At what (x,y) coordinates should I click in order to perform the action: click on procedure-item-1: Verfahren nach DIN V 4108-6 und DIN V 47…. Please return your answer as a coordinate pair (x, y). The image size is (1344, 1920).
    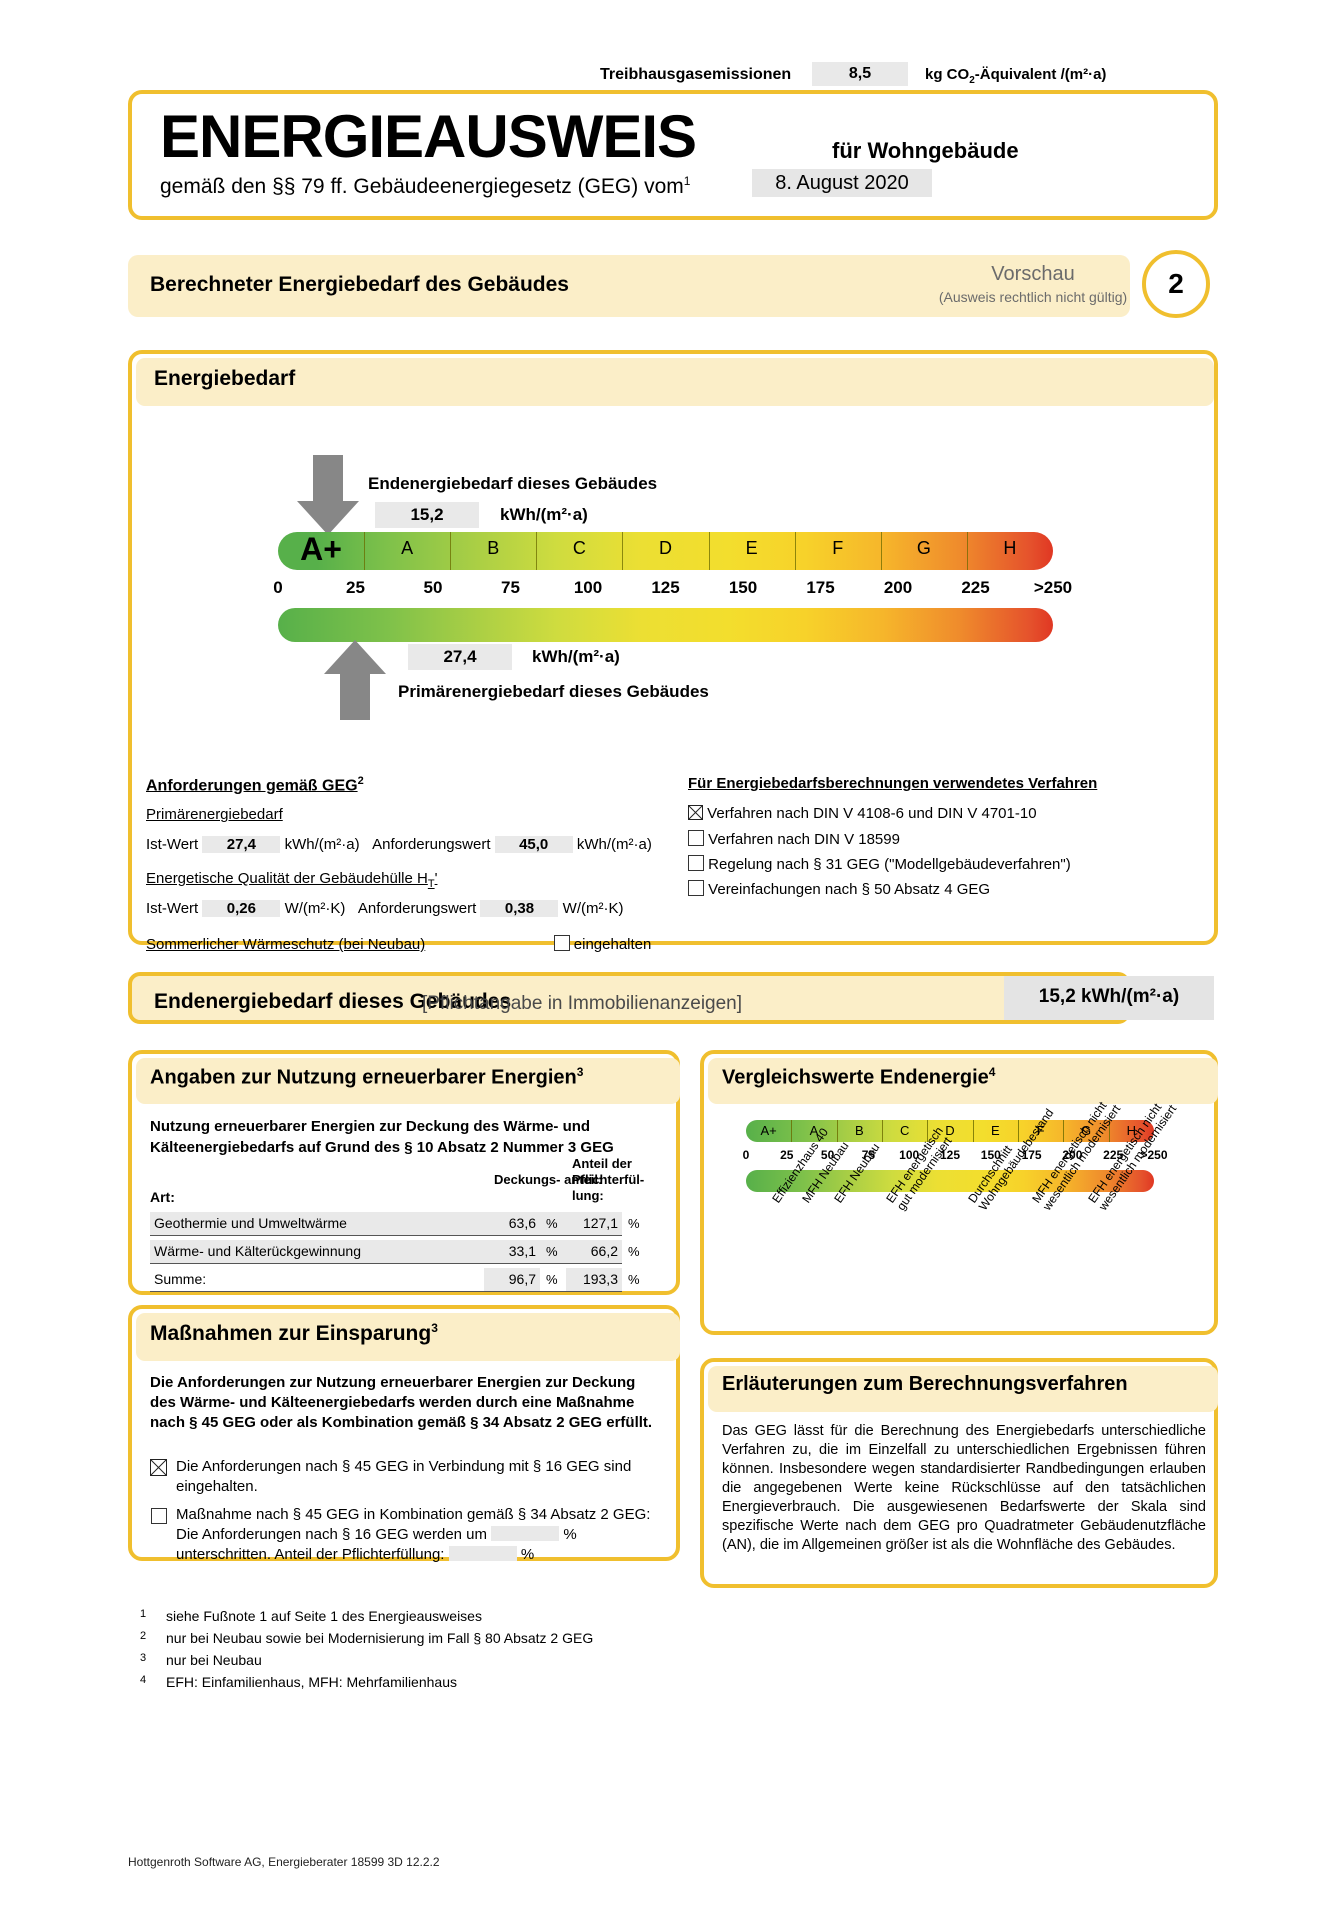
    Looking at the image, I should click on (862, 813).